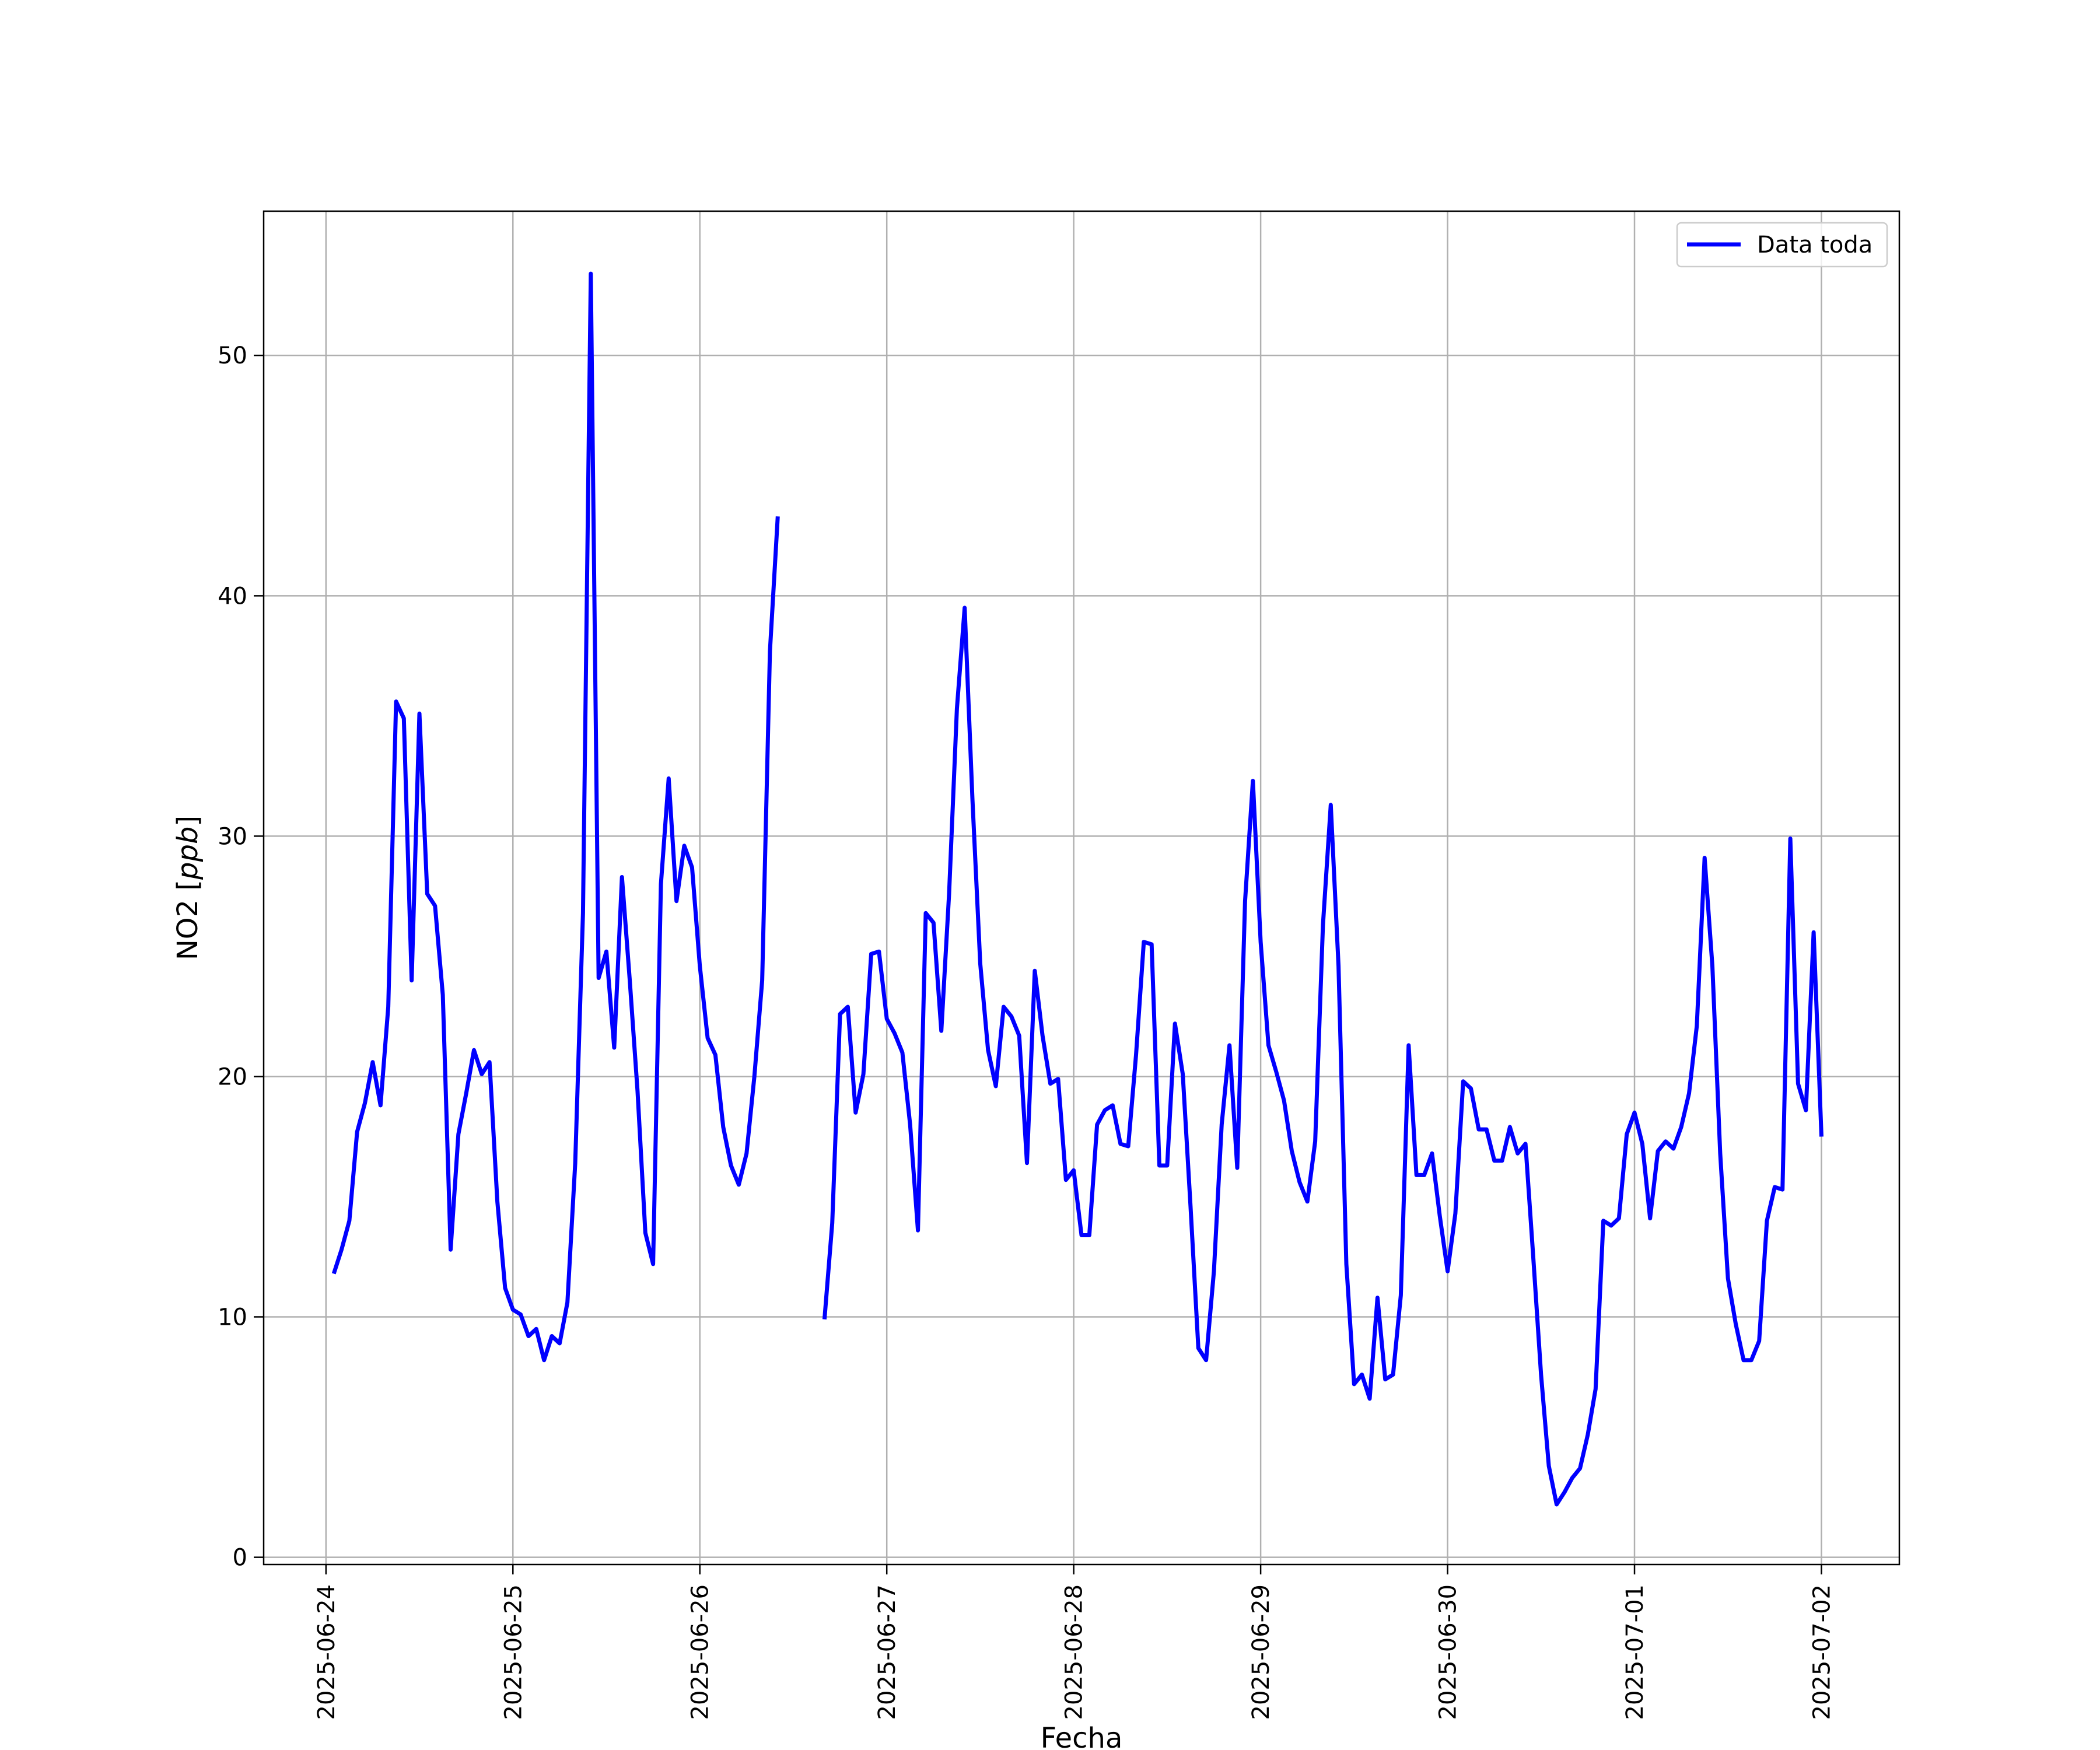 The height and width of the screenshot is (1750, 2100). I want to click on y-axis-title-unit: ppb, so click(188, 853).